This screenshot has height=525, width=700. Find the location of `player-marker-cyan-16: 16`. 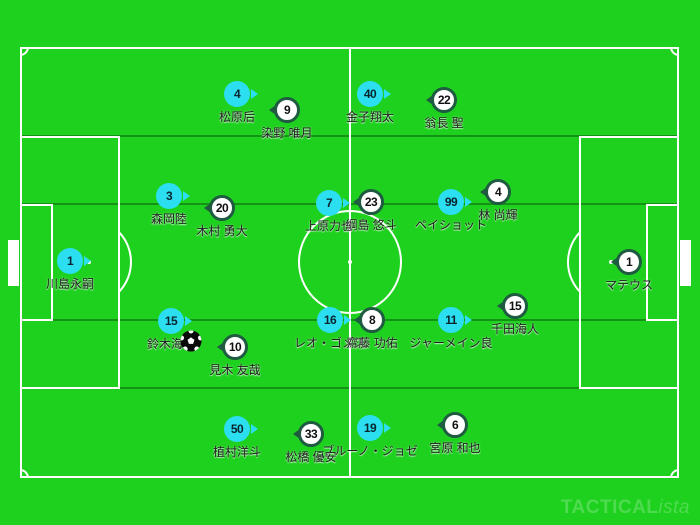

player-marker-cyan-16: 16 is located at coordinates (334, 320).